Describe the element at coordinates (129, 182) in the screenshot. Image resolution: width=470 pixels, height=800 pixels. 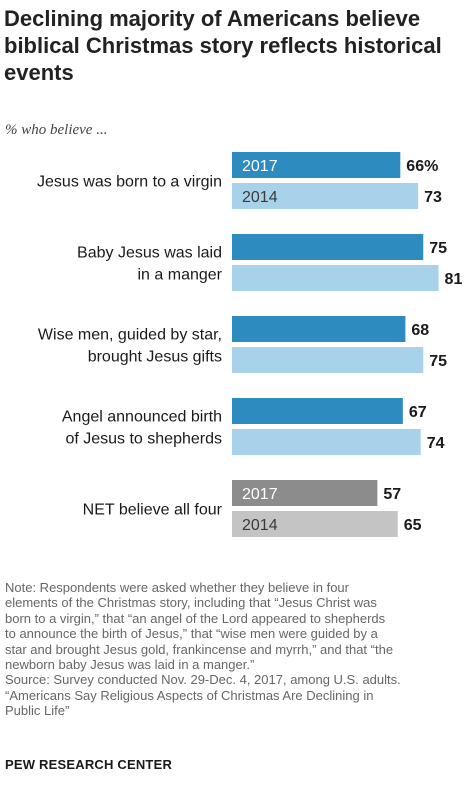
I see `category-label: Jesus was born to a virgin` at that location.